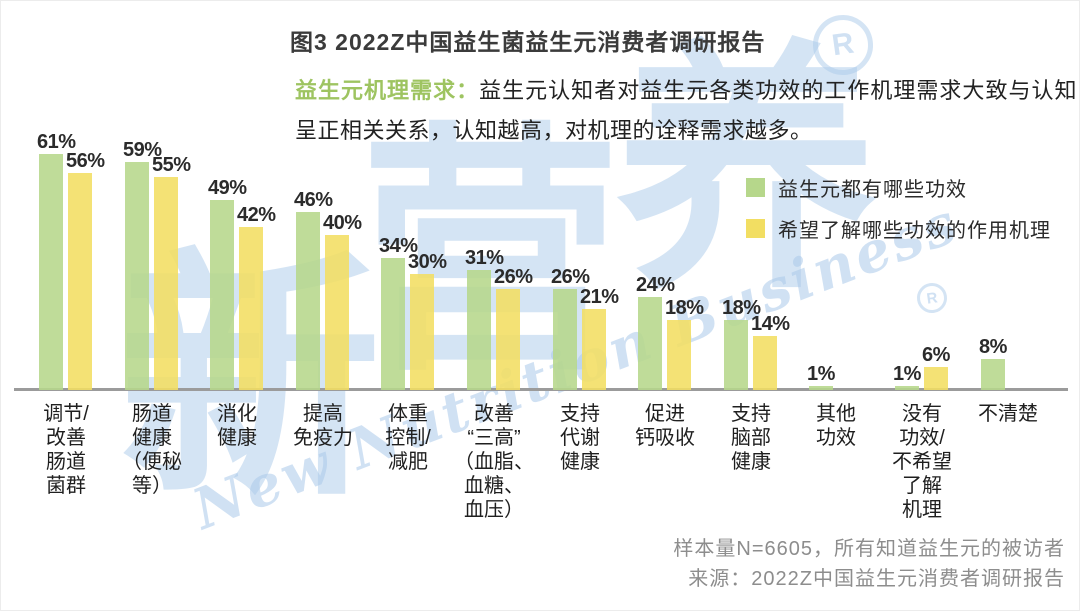  What do you see at coordinates (66, 414) in the screenshot?
I see `category-label-line: 调节/` at bounding box center [66, 414].